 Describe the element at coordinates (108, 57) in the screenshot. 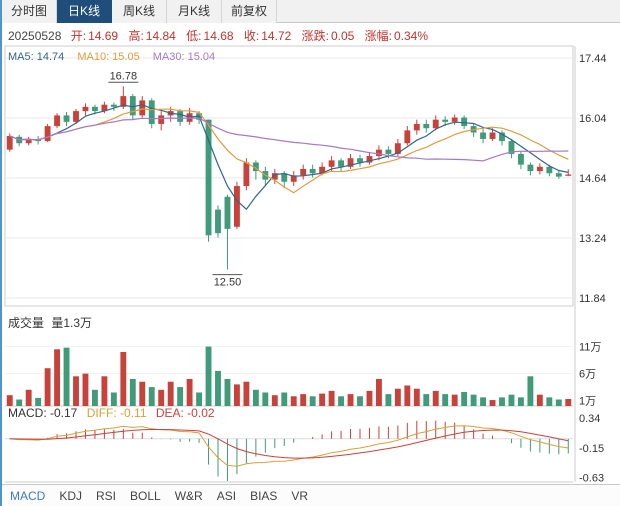

I see `ma10-label: MA10: 15.05` at that location.